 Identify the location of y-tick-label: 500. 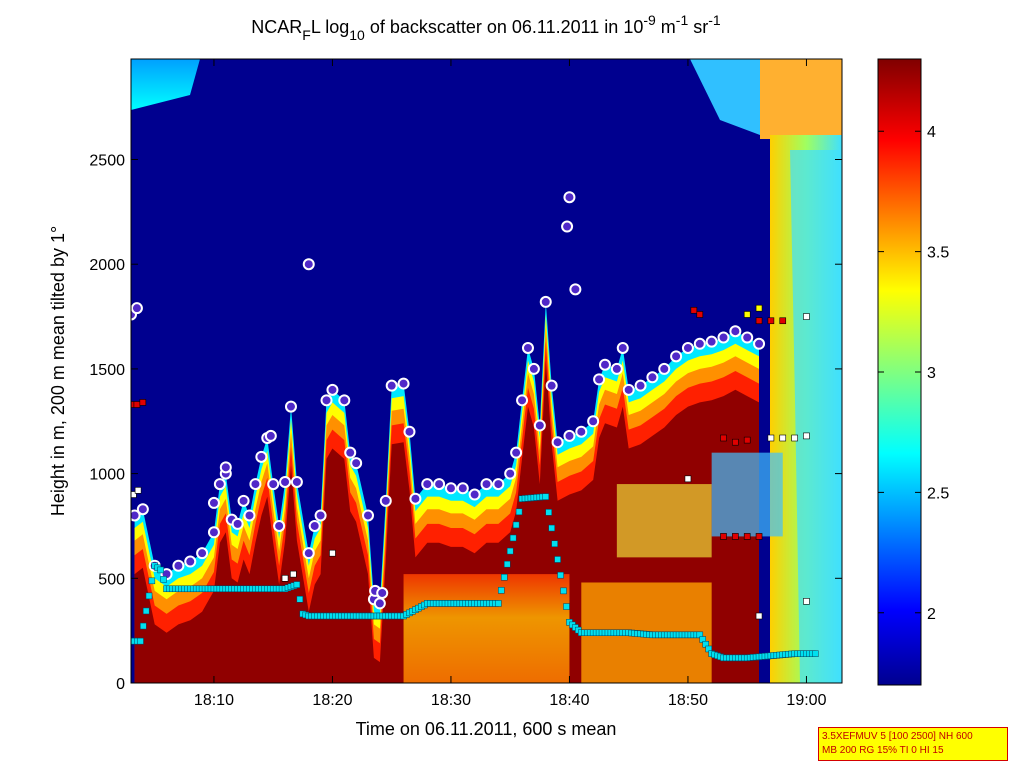
(111, 579).